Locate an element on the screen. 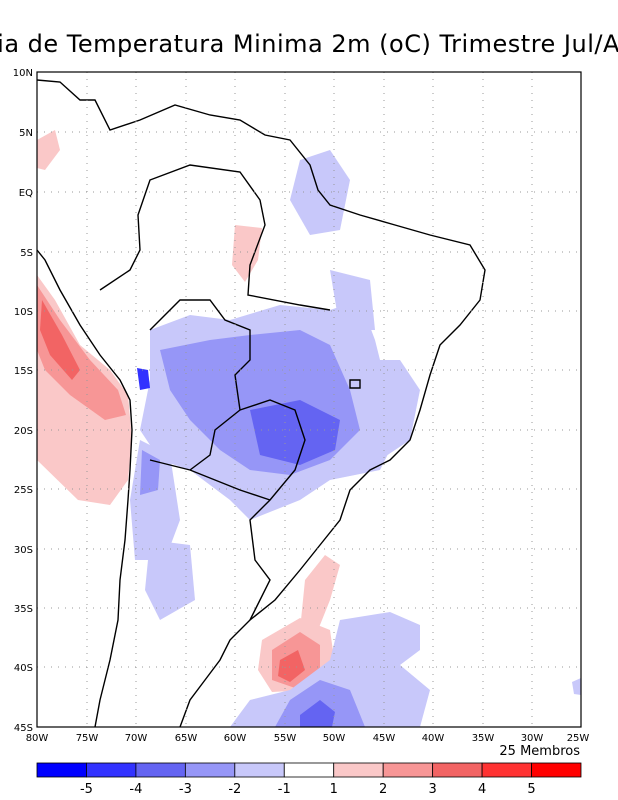 This screenshot has height=800, width=618. lon-label: 60W is located at coordinates (235, 738).